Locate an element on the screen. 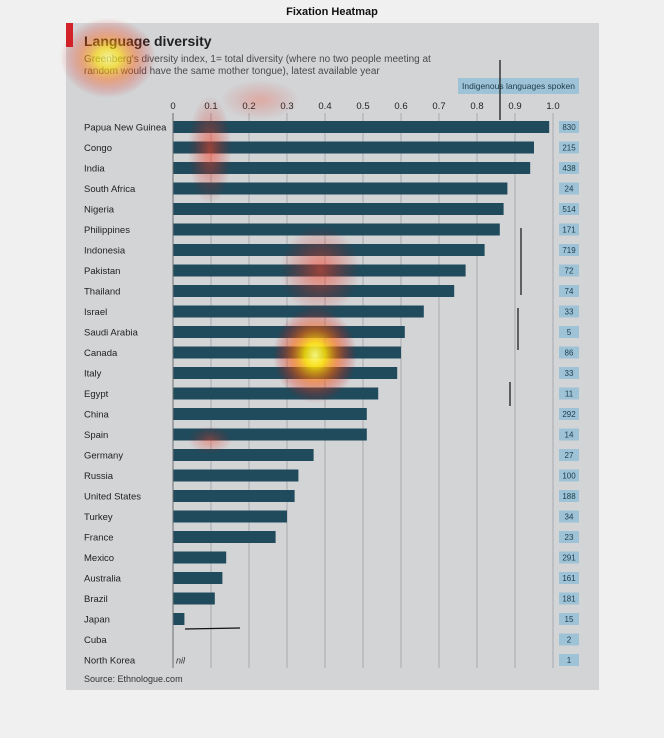 The image size is (664, 738). category-label: Turkey is located at coordinates (98, 517).